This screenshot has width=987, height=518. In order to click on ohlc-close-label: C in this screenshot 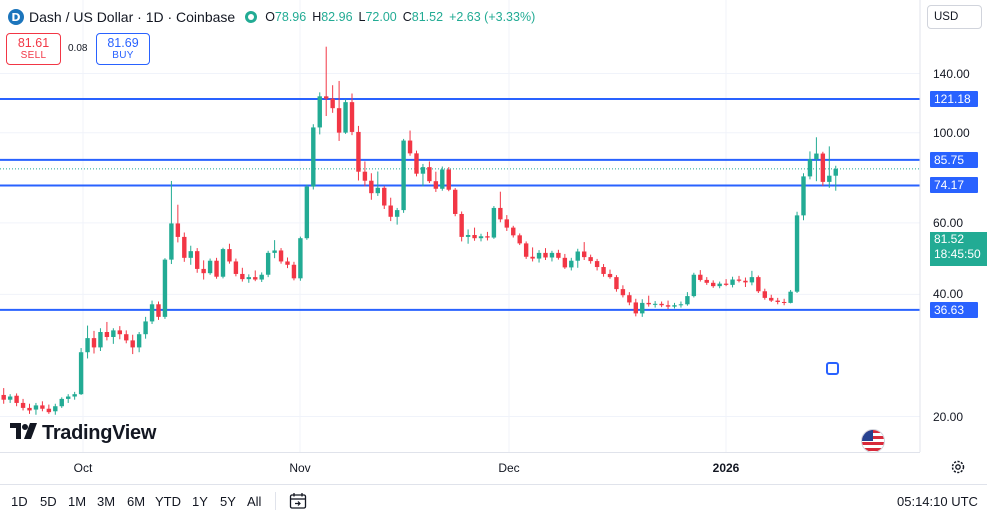, I will do `click(407, 17)`.